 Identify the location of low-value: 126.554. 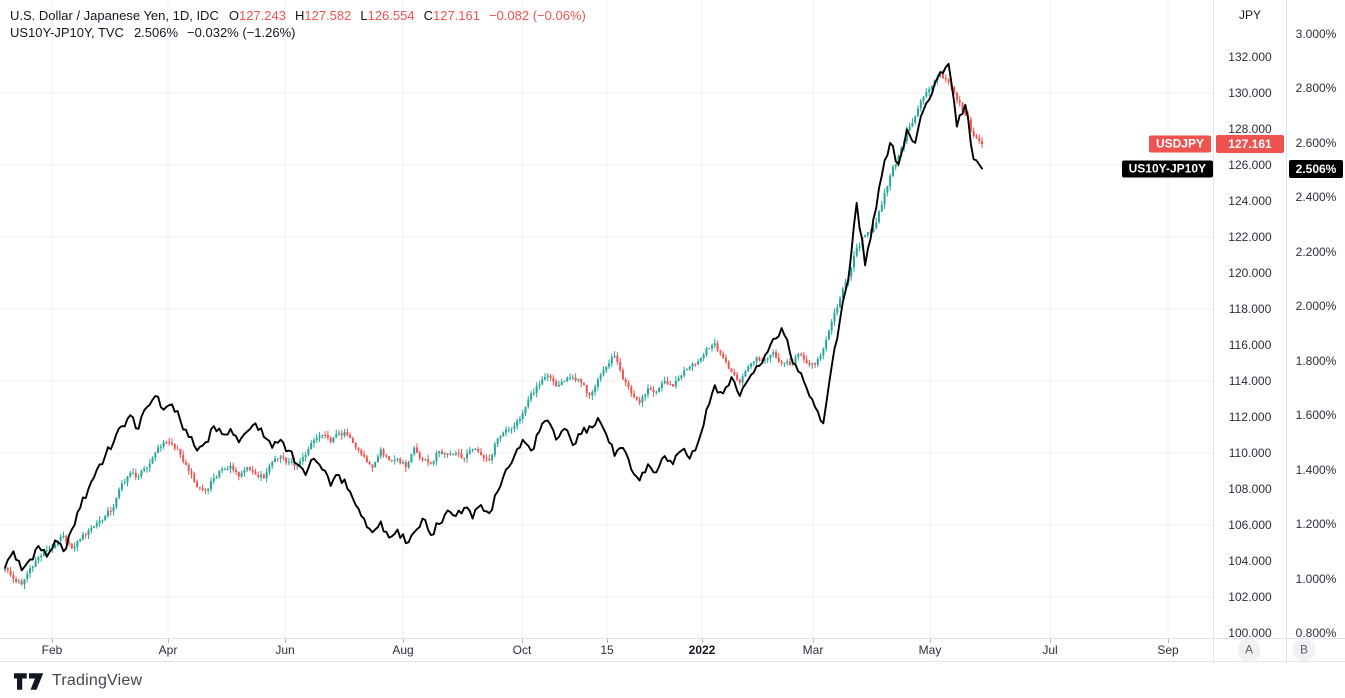
(391, 15).